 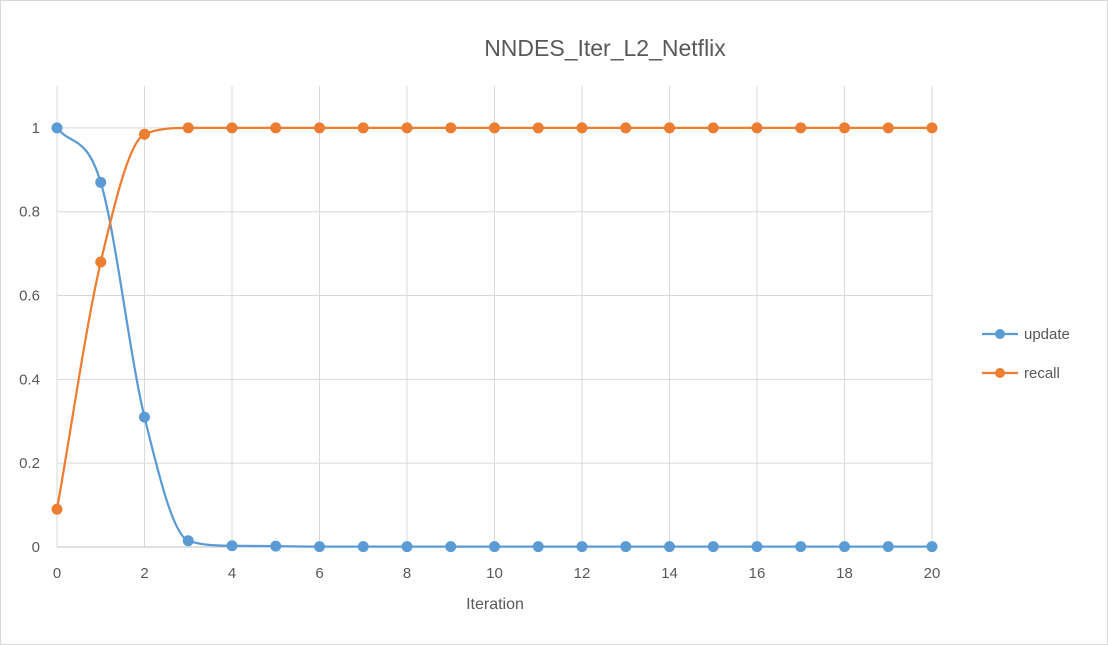 I want to click on x-tick-label: 0, so click(x=57, y=573).